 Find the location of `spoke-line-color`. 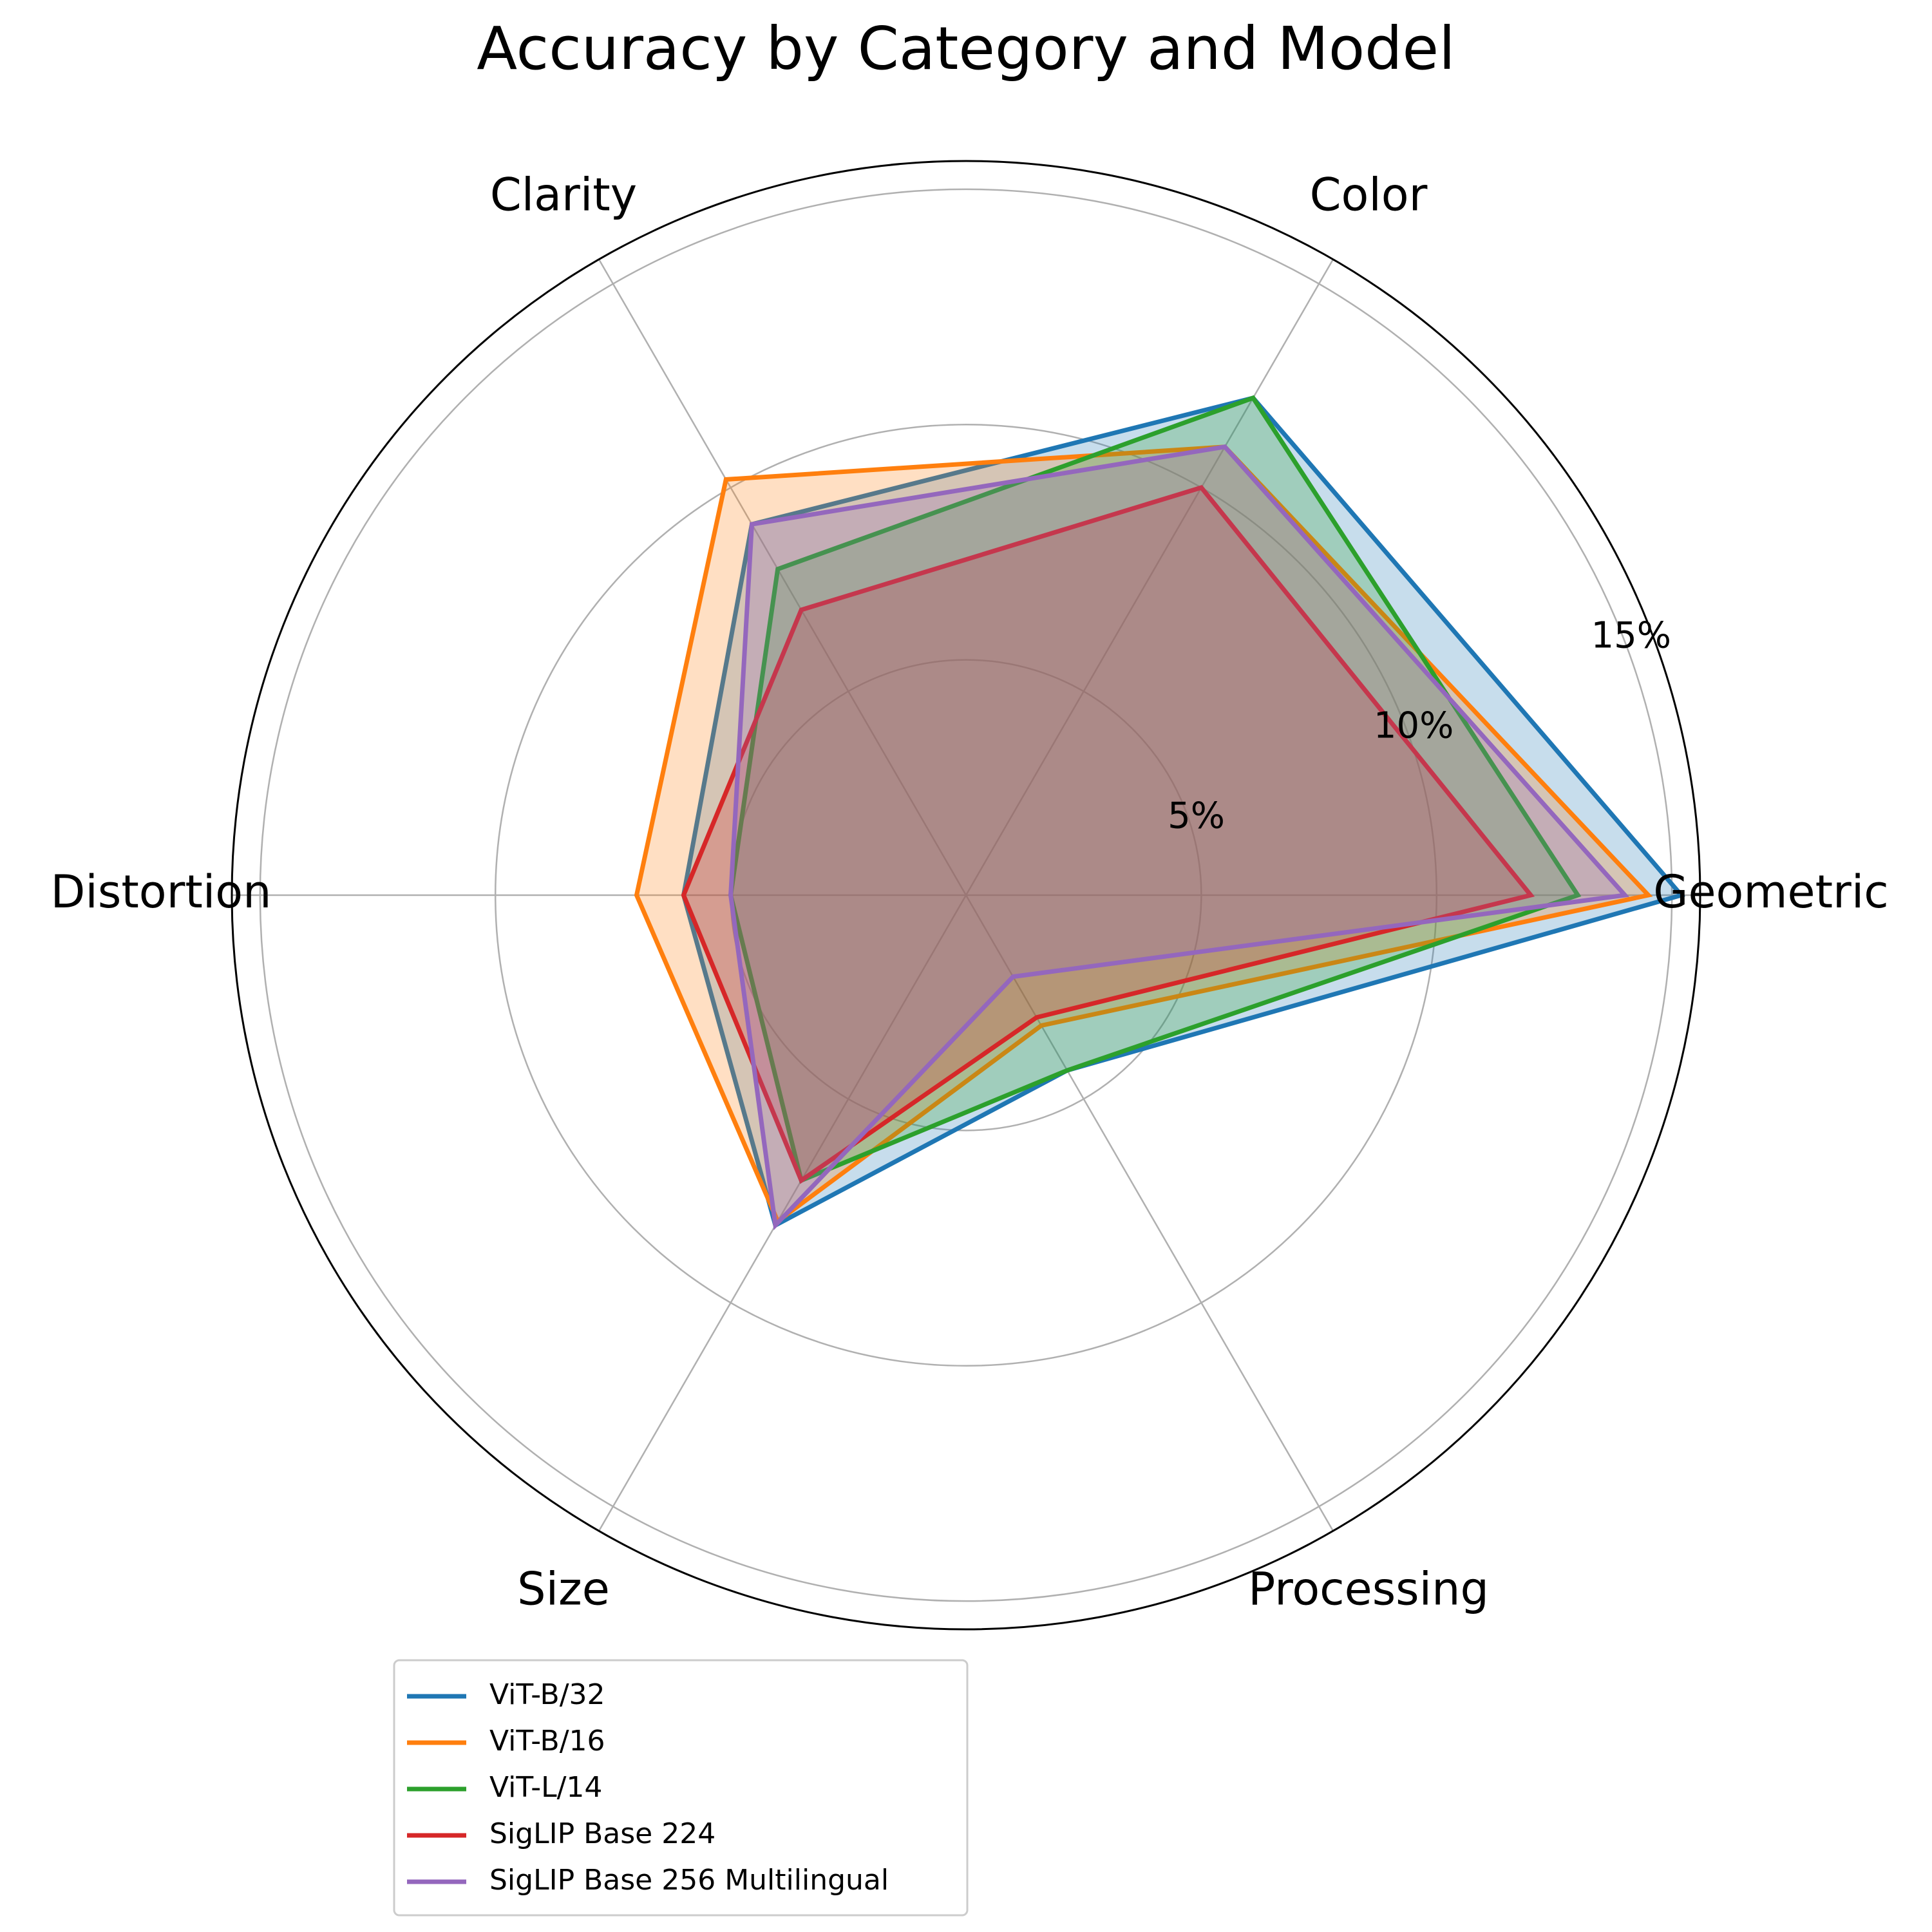

spoke-line-color is located at coordinates (1149, 577).